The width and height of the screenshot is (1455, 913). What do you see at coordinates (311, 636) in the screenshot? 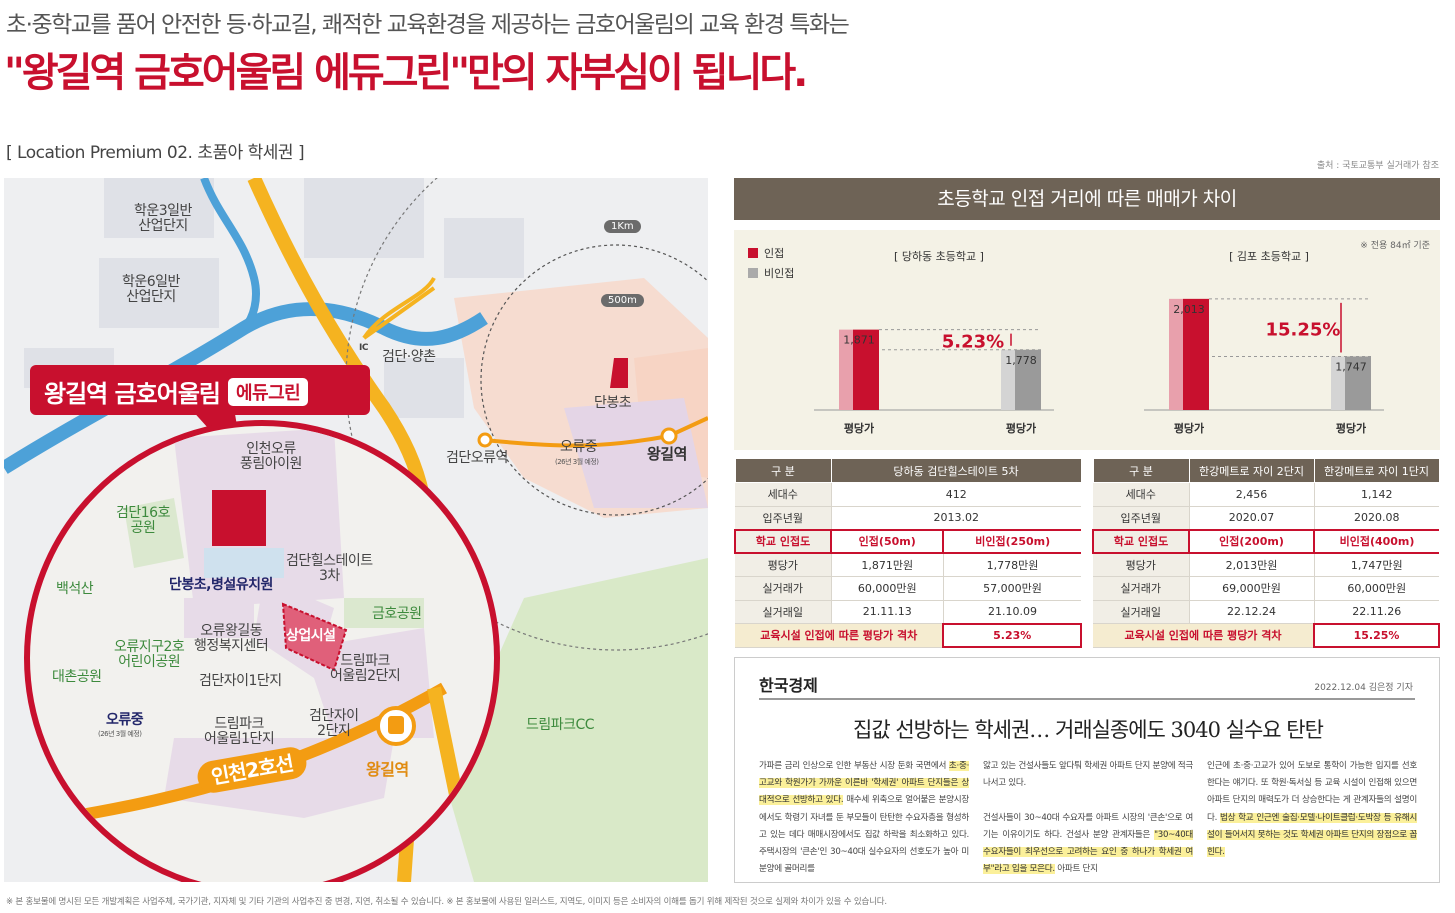
I see `map-label-commercial: 상업시설` at bounding box center [311, 636].